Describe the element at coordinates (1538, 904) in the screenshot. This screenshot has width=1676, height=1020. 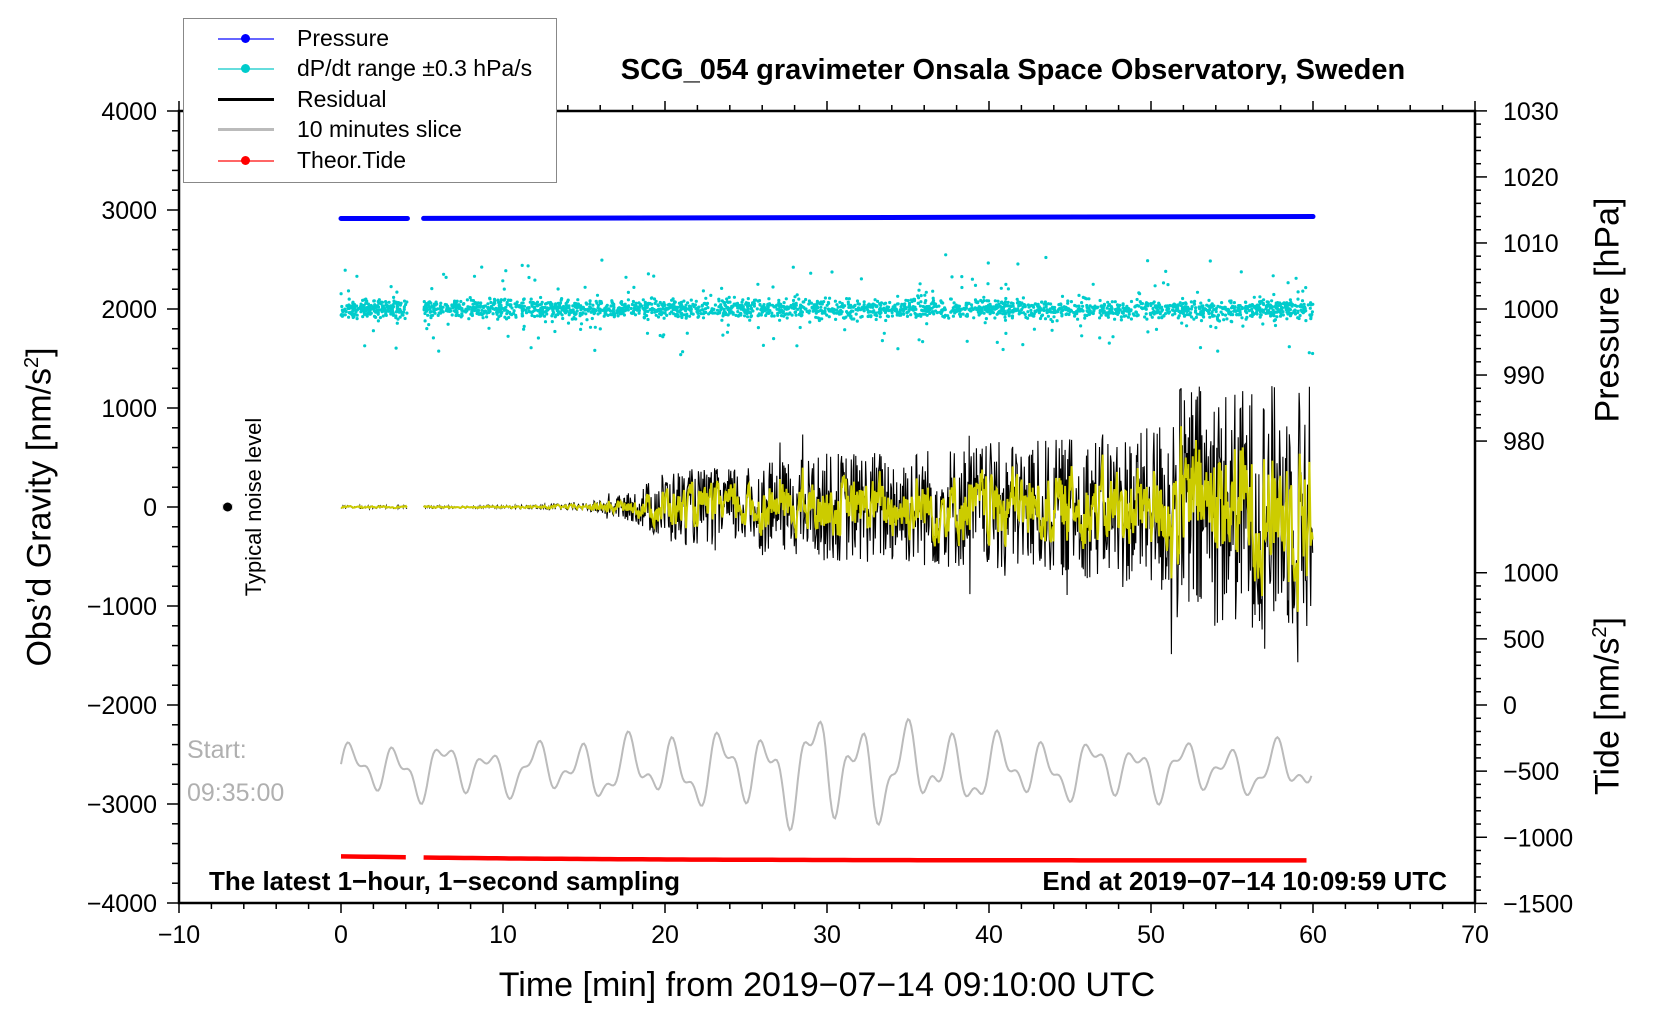
I see `tide-tick-label: −1500` at that location.